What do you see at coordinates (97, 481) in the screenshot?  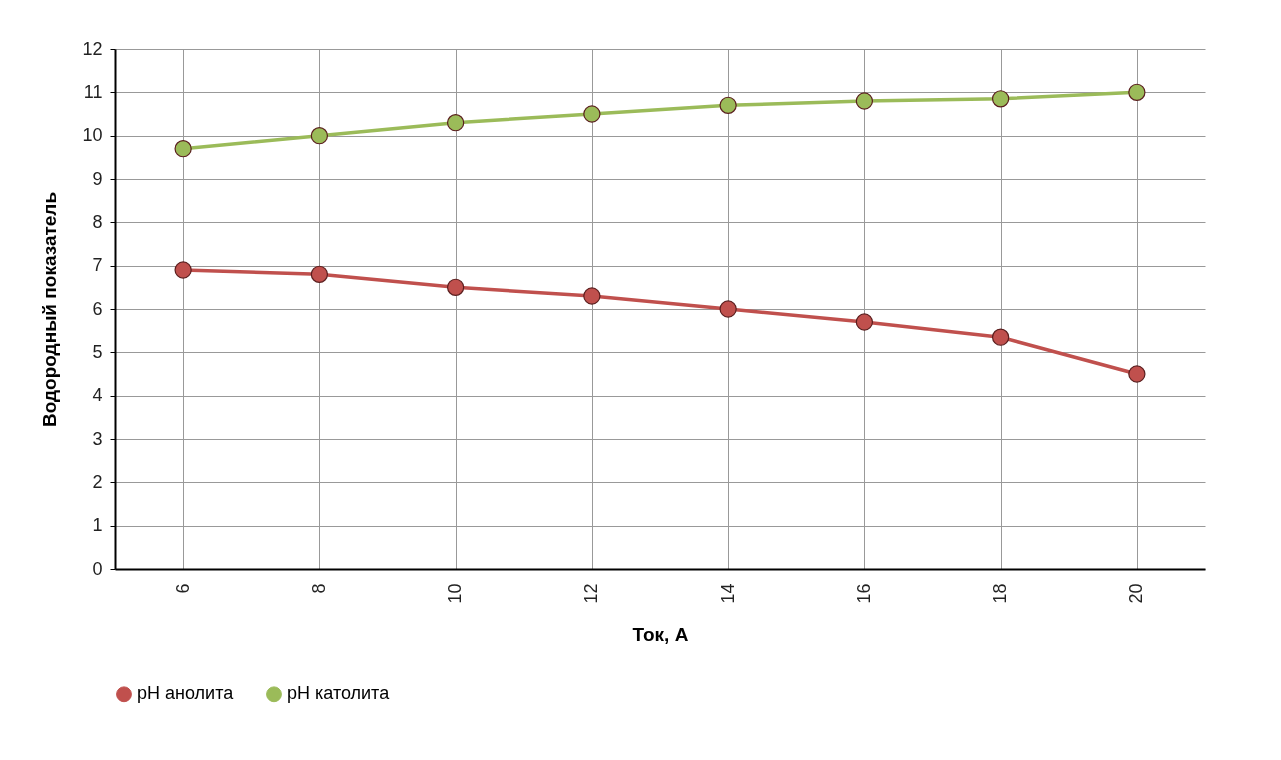 I see `y-tick-label: 2` at bounding box center [97, 481].